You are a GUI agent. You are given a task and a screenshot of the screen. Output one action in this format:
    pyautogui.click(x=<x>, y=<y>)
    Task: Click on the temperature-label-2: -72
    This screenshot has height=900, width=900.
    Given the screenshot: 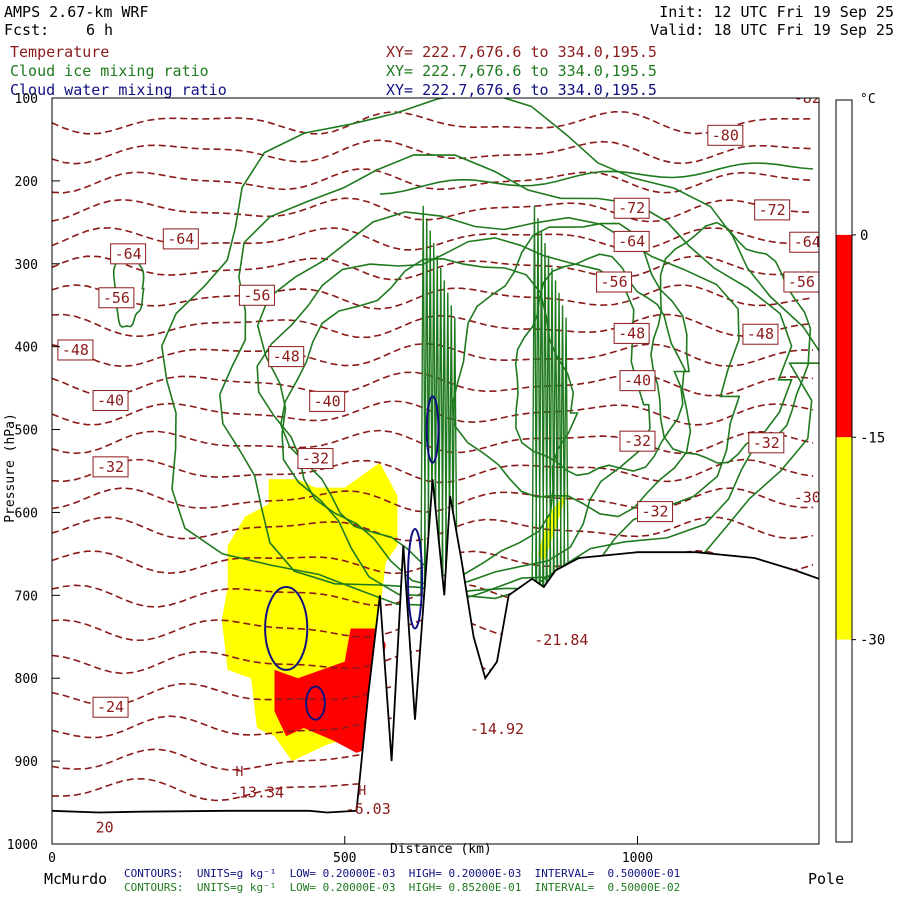 What is the action you would take?
    pyautogui.click(x=631, y=208)
    